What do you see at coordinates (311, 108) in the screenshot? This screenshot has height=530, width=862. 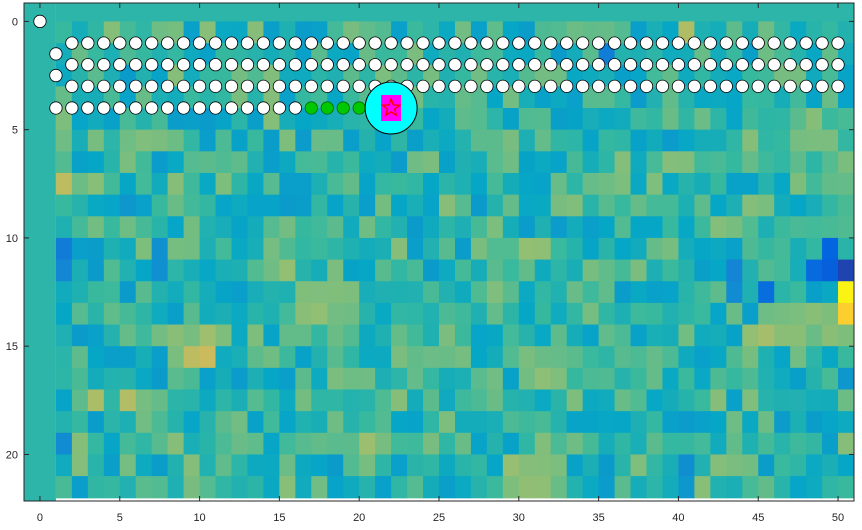 I see `trail-marker` at bounding box center [311, 108].